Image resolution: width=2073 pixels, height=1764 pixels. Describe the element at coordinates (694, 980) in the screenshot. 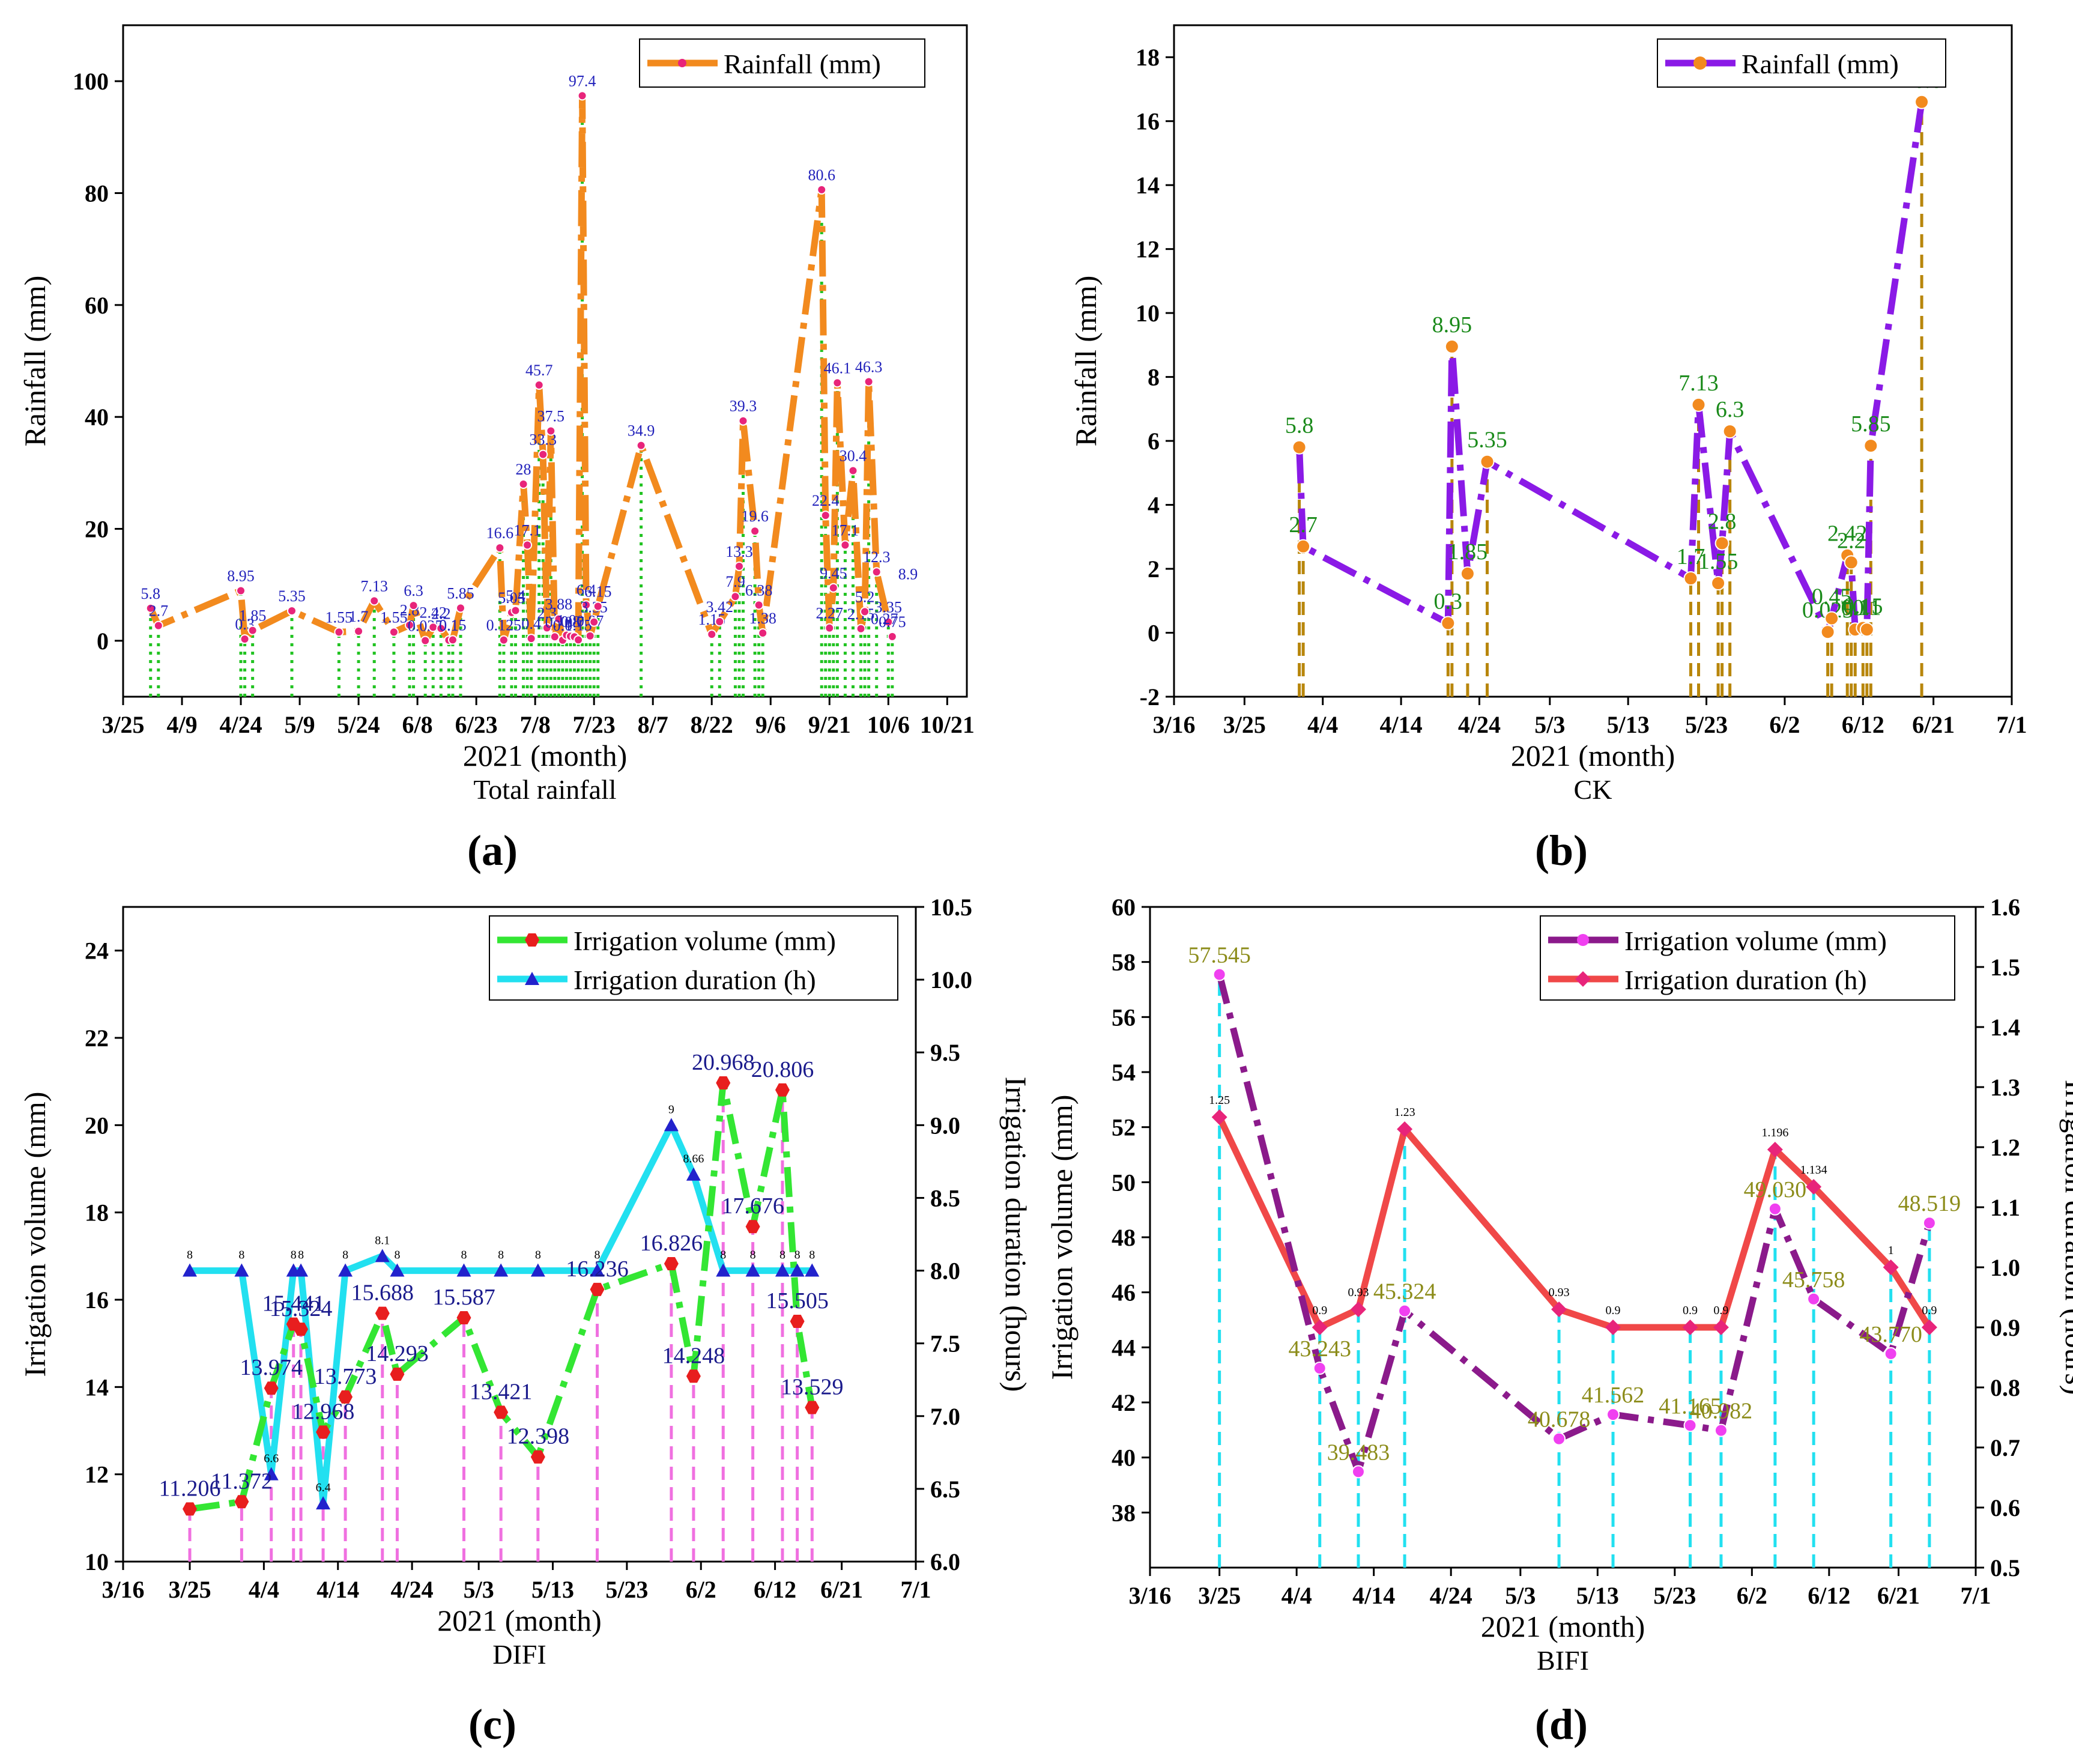

I see `legend-label: Irrigation duration (h)` at that location.